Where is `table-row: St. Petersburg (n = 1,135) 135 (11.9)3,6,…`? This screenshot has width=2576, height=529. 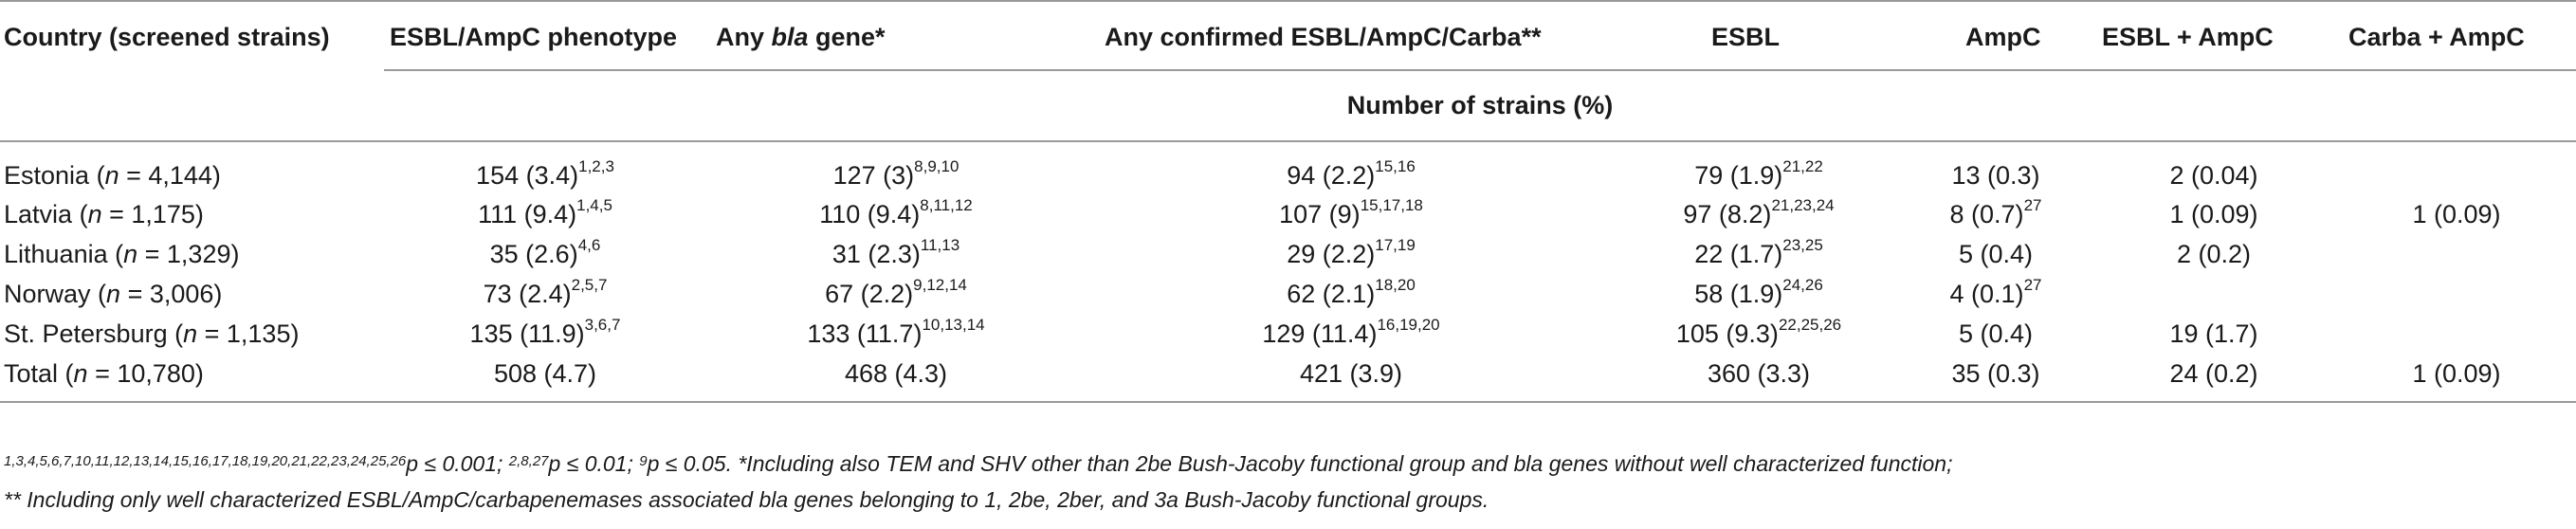 table-row: St. Petersburg (n = 1,135) 135 (11.9)3,6,… is located at coordinates (1288, 334).